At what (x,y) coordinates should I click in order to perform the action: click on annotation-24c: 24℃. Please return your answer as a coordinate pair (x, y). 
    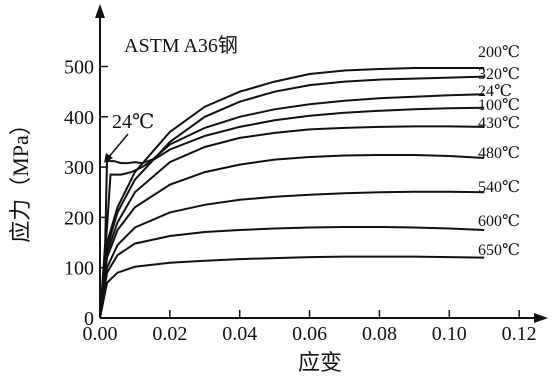
    Looking at the image, I should click on (133, 122).